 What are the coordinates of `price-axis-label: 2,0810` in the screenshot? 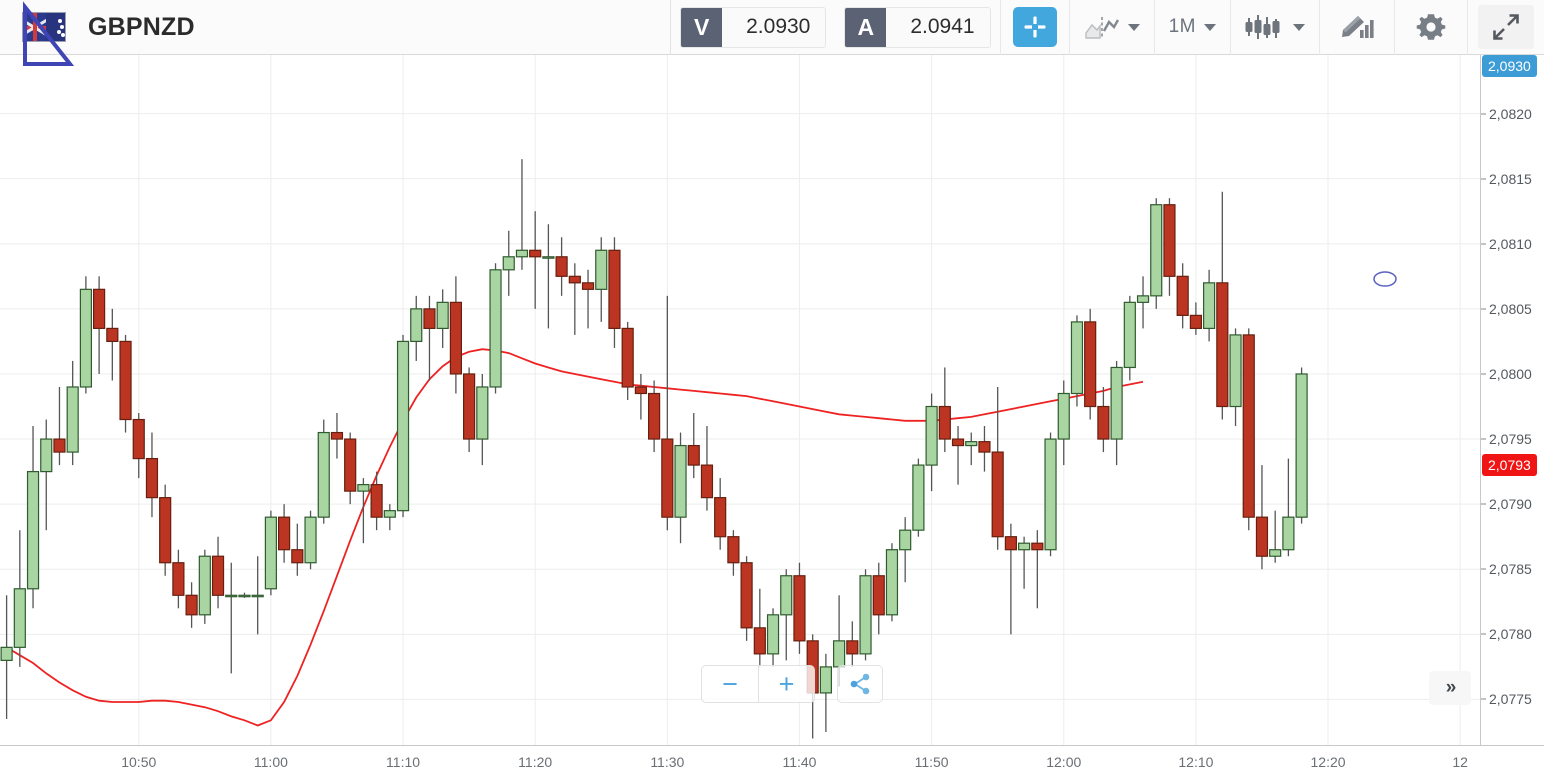 It's located at (1510, 243).